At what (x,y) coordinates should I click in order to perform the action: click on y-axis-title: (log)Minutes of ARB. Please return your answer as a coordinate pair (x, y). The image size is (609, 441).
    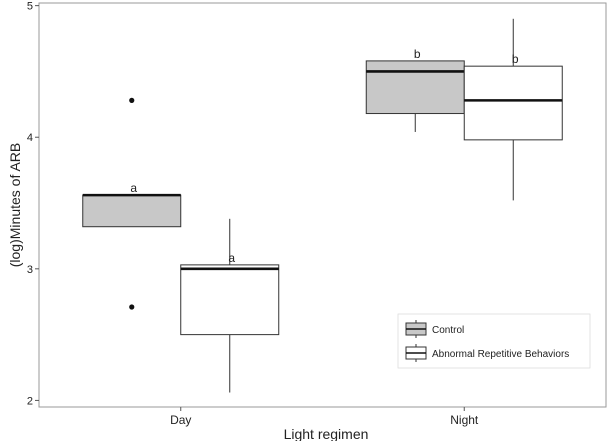
    Looking at the image, I should click on (15, 205).